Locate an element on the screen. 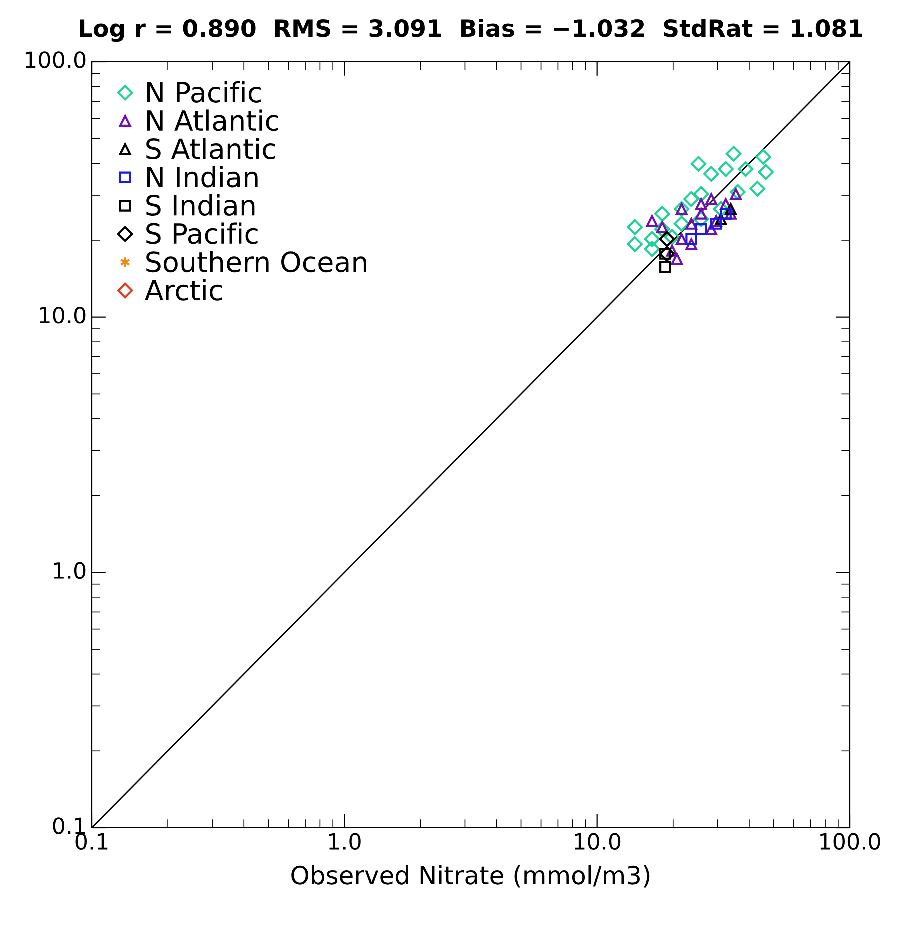 The image size is (902, 927). legend-label: S Indian is located at coordinates (200, 205).